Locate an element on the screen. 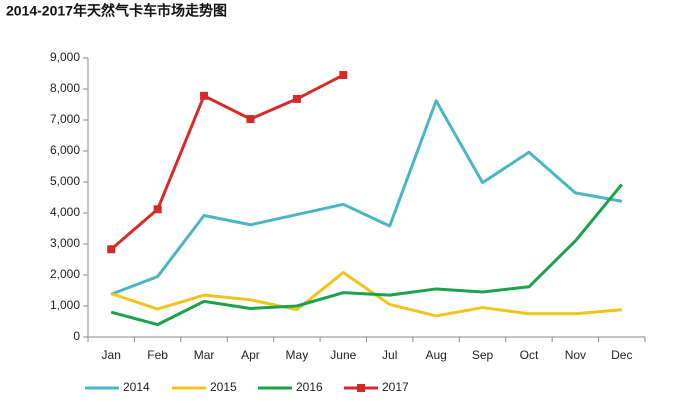 This screenshot has height=403, width=674. x-tick-label: Jul is located at coordinates (389, 355).